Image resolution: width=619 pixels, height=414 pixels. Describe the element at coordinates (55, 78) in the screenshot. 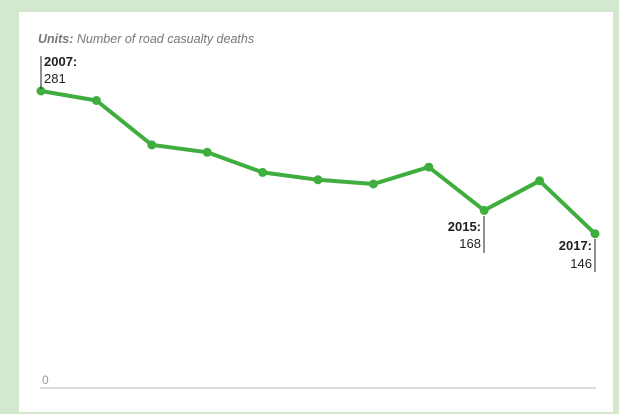

I see `annotation-value-2007: 281` at that location.